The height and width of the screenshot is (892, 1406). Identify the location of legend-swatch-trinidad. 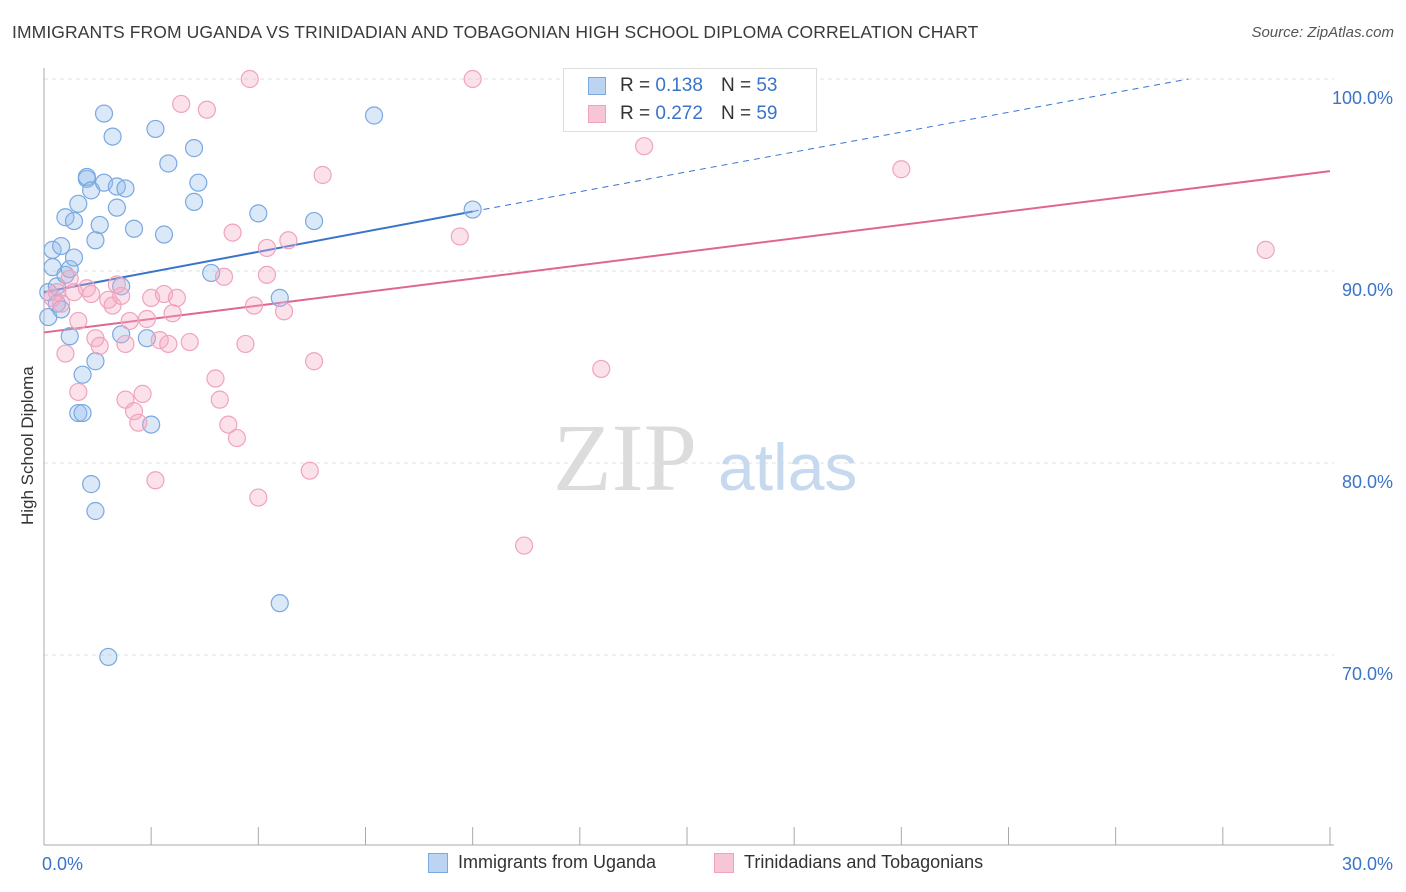
(724, 862).